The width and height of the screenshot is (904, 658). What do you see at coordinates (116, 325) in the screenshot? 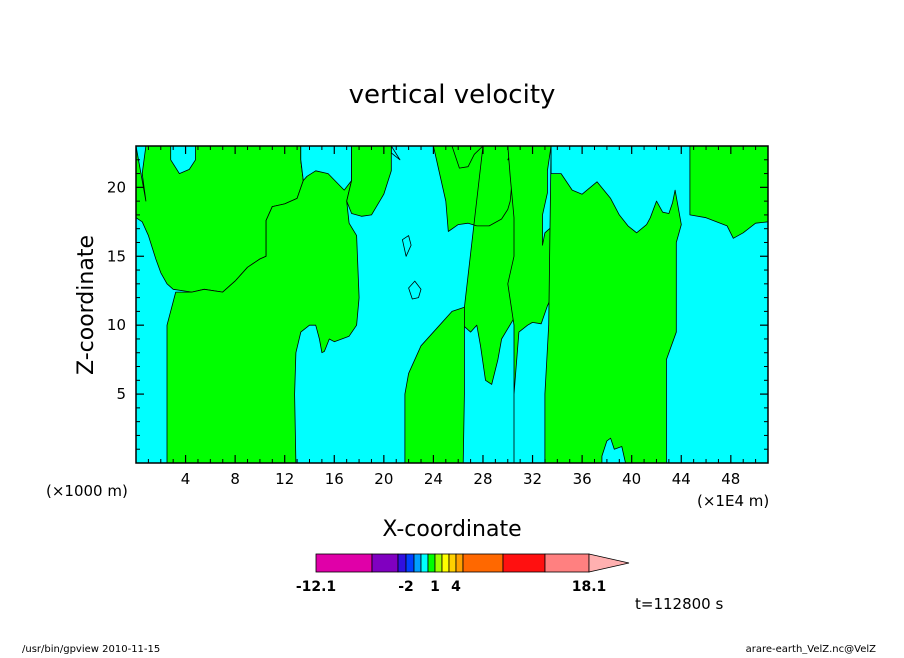
I see `y-tick-label: 10` at bounding box center [116, 325].